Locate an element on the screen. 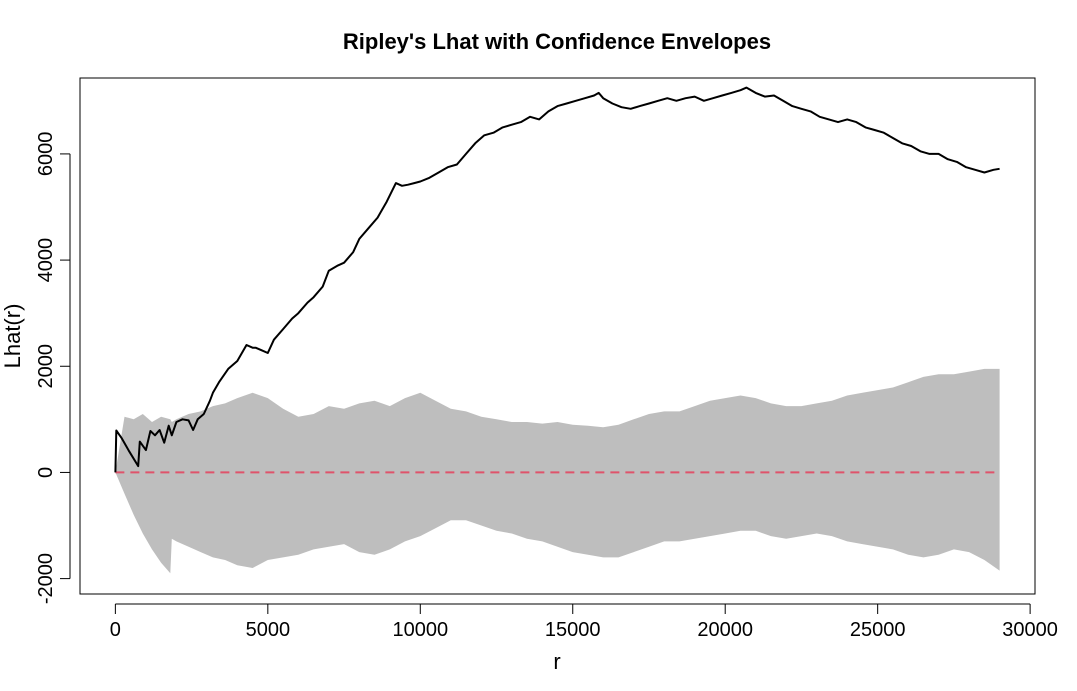 The image size is (1077, 691). y-tick-label: 4000 is located at coordinates (46, 260).